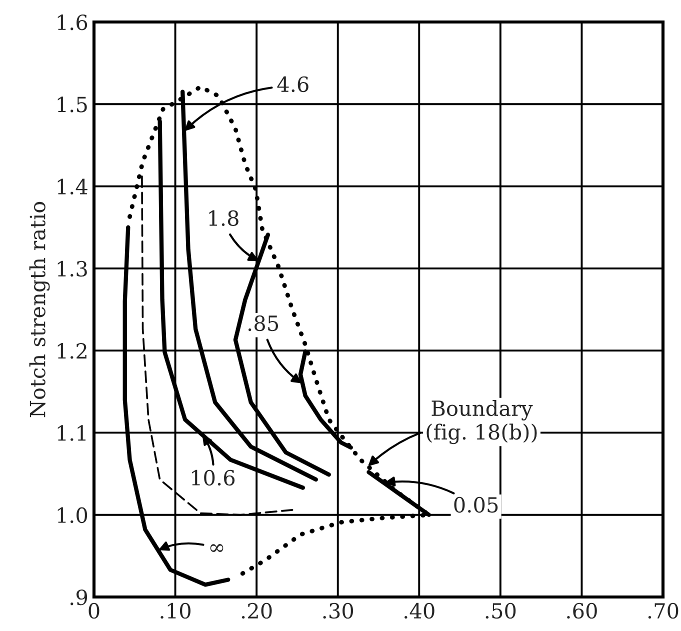  What do you see at coordinates (175, 610) in the screenshot?
I see `x-tick-label: .10` at bounding box center [175, 610].